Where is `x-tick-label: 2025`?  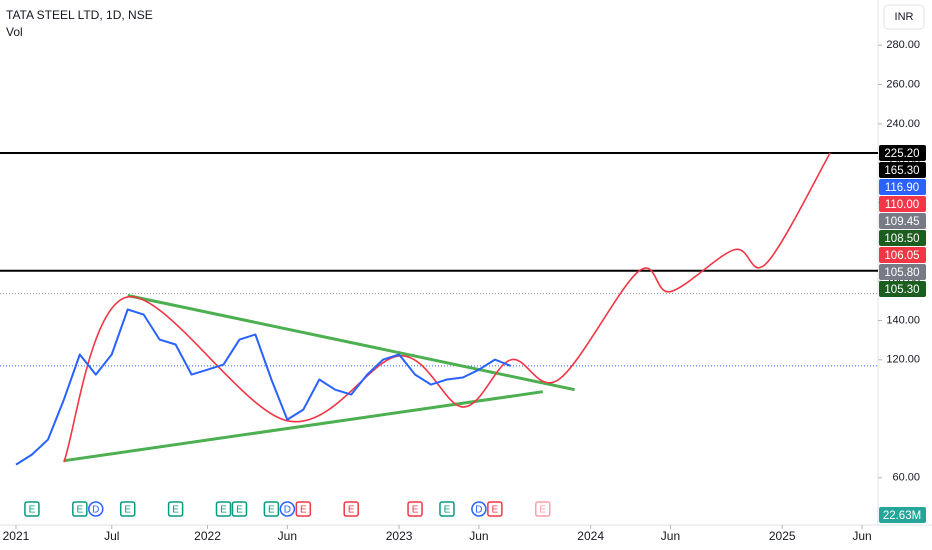
x-tick-label: 2025 is located at coordinates (782, 536).